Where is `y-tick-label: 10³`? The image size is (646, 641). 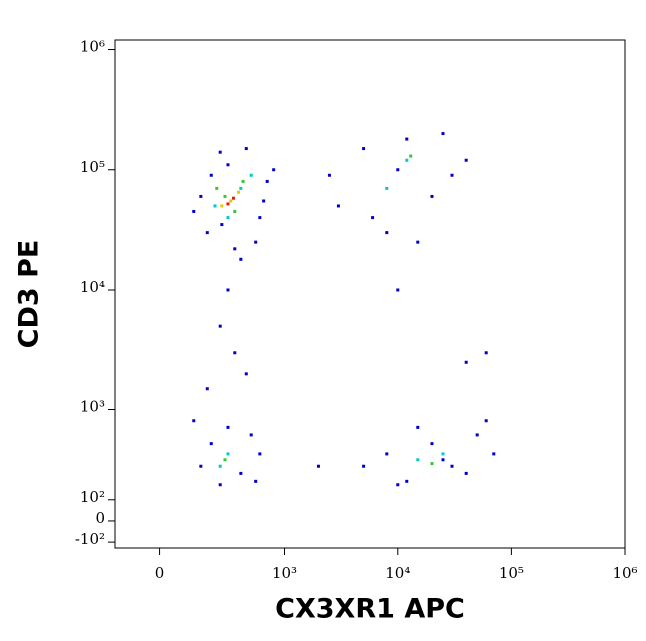 y-tick-label: 10³ is located at coordinates (92, 406).